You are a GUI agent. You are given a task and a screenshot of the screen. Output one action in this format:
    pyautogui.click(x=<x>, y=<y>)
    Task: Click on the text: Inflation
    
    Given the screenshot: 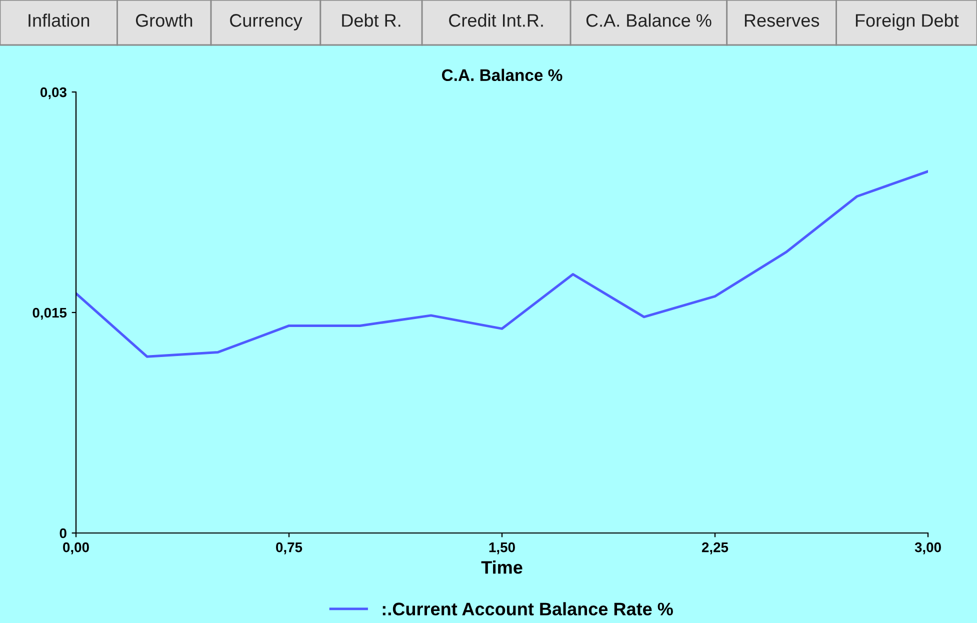 What is the action you would take?
    pyautogui.click(x=59, y=20)
    